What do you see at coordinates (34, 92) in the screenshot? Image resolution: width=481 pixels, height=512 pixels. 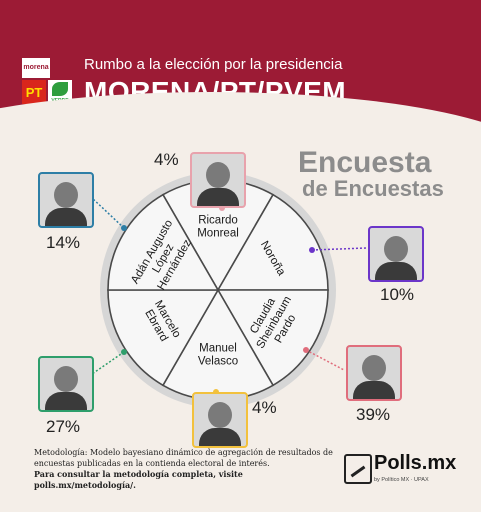 I see `pt-logo: PT` at bounding box center [34, 92].